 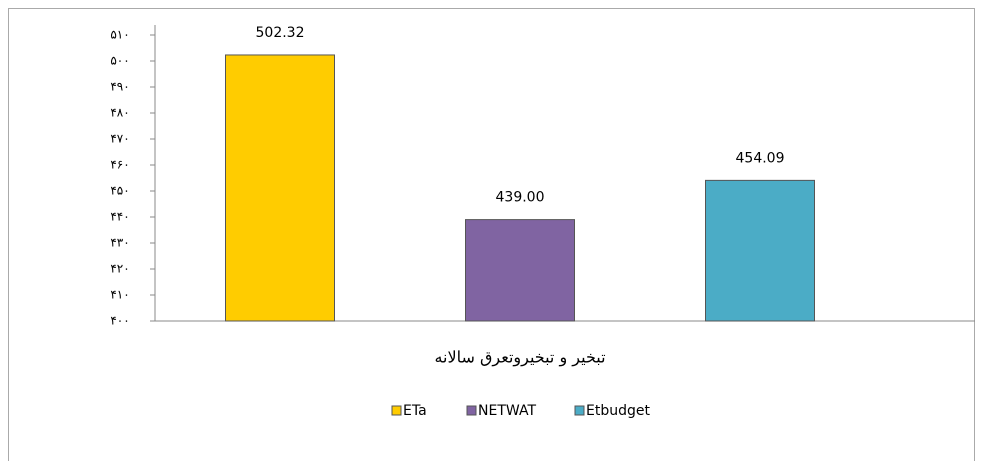 I want to click on y-tick-label: ۵۰۰, so click(x=119, y=61).